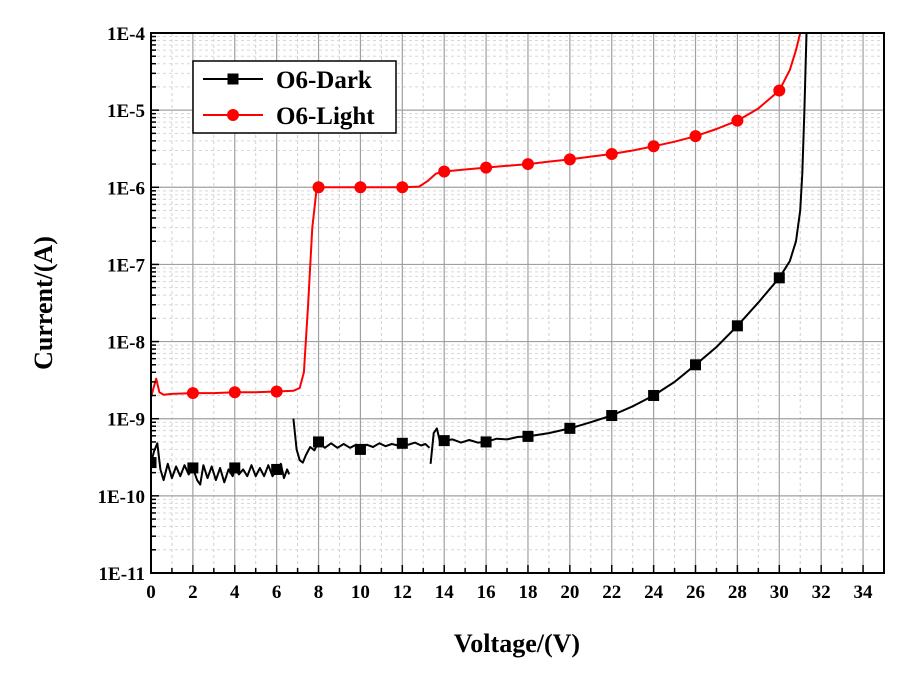 The image size is (911, 673). Describe the element at coordinates (43, 303) in the screenshot. I see `y-axis-label: Current/(A)` at that location.